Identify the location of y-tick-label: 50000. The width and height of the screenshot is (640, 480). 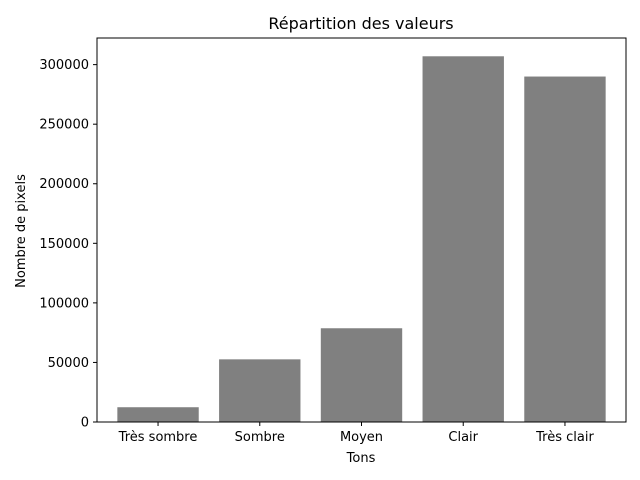
(68, 363).